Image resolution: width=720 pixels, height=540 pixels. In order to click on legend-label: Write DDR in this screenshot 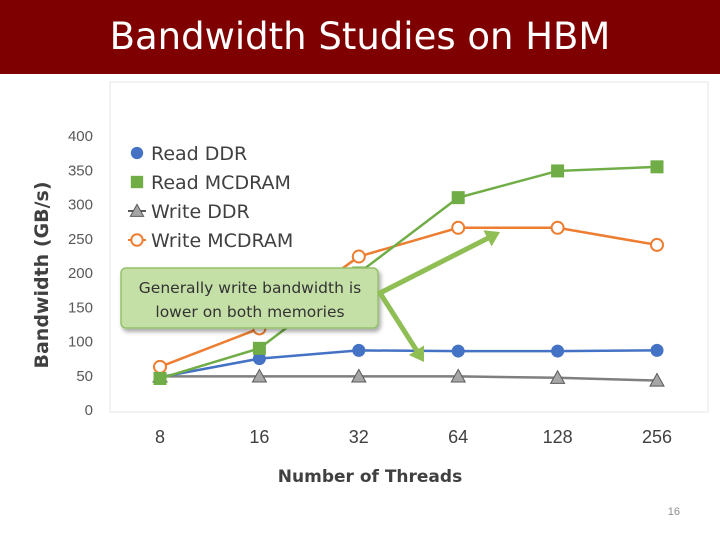, I will do `click(200, 212)`.